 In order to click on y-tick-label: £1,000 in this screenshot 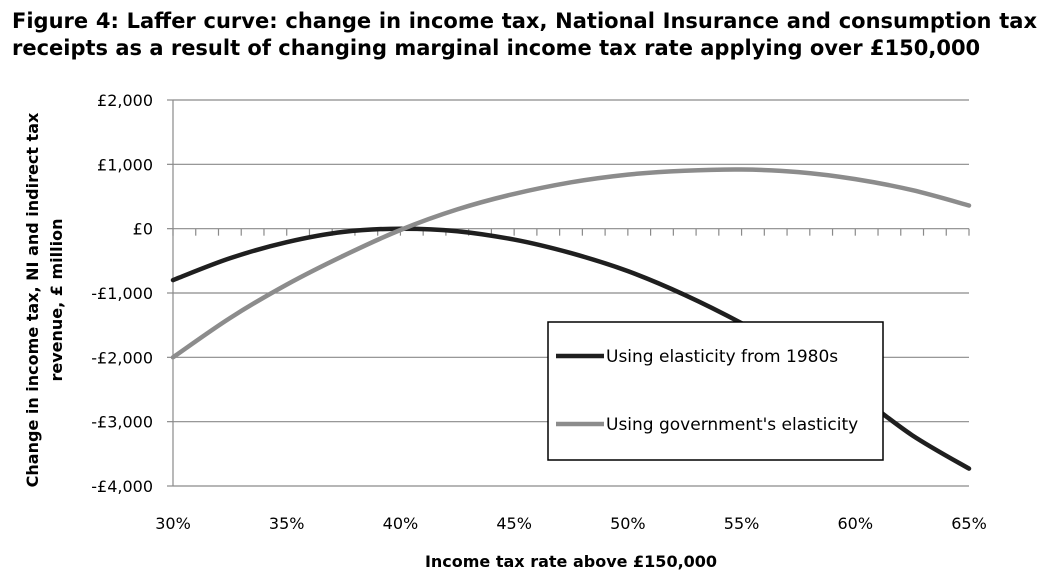, I will do `click(125, 164)`.